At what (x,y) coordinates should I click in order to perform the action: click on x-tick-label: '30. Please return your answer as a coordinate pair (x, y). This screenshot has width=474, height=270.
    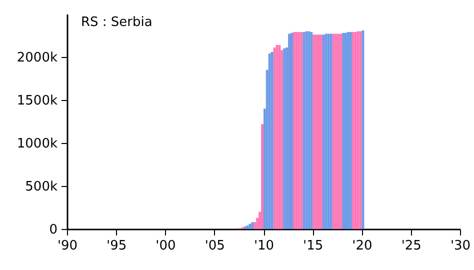
    Looking at the image, I should click on (460, 246).